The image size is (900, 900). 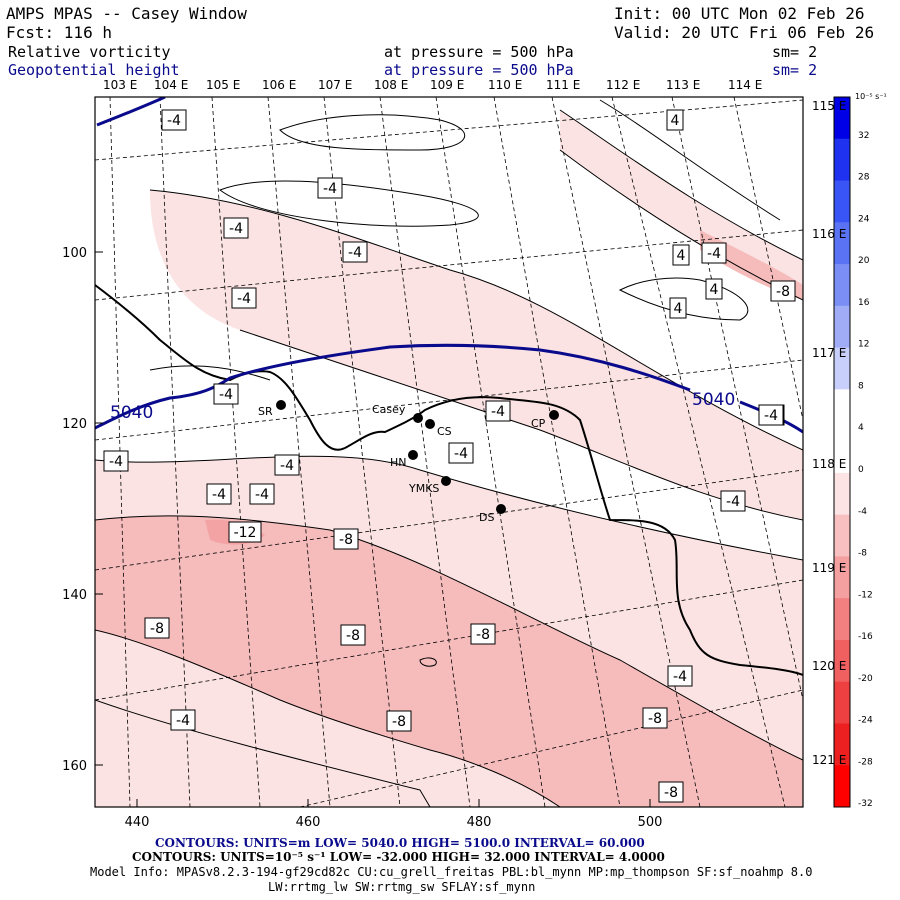 What do you see at coordinates (739, 13) in the screenshot?
I see `init-time: Init: 00 UTC Mon 02 Feb 26` at bounding box center [739, 13].